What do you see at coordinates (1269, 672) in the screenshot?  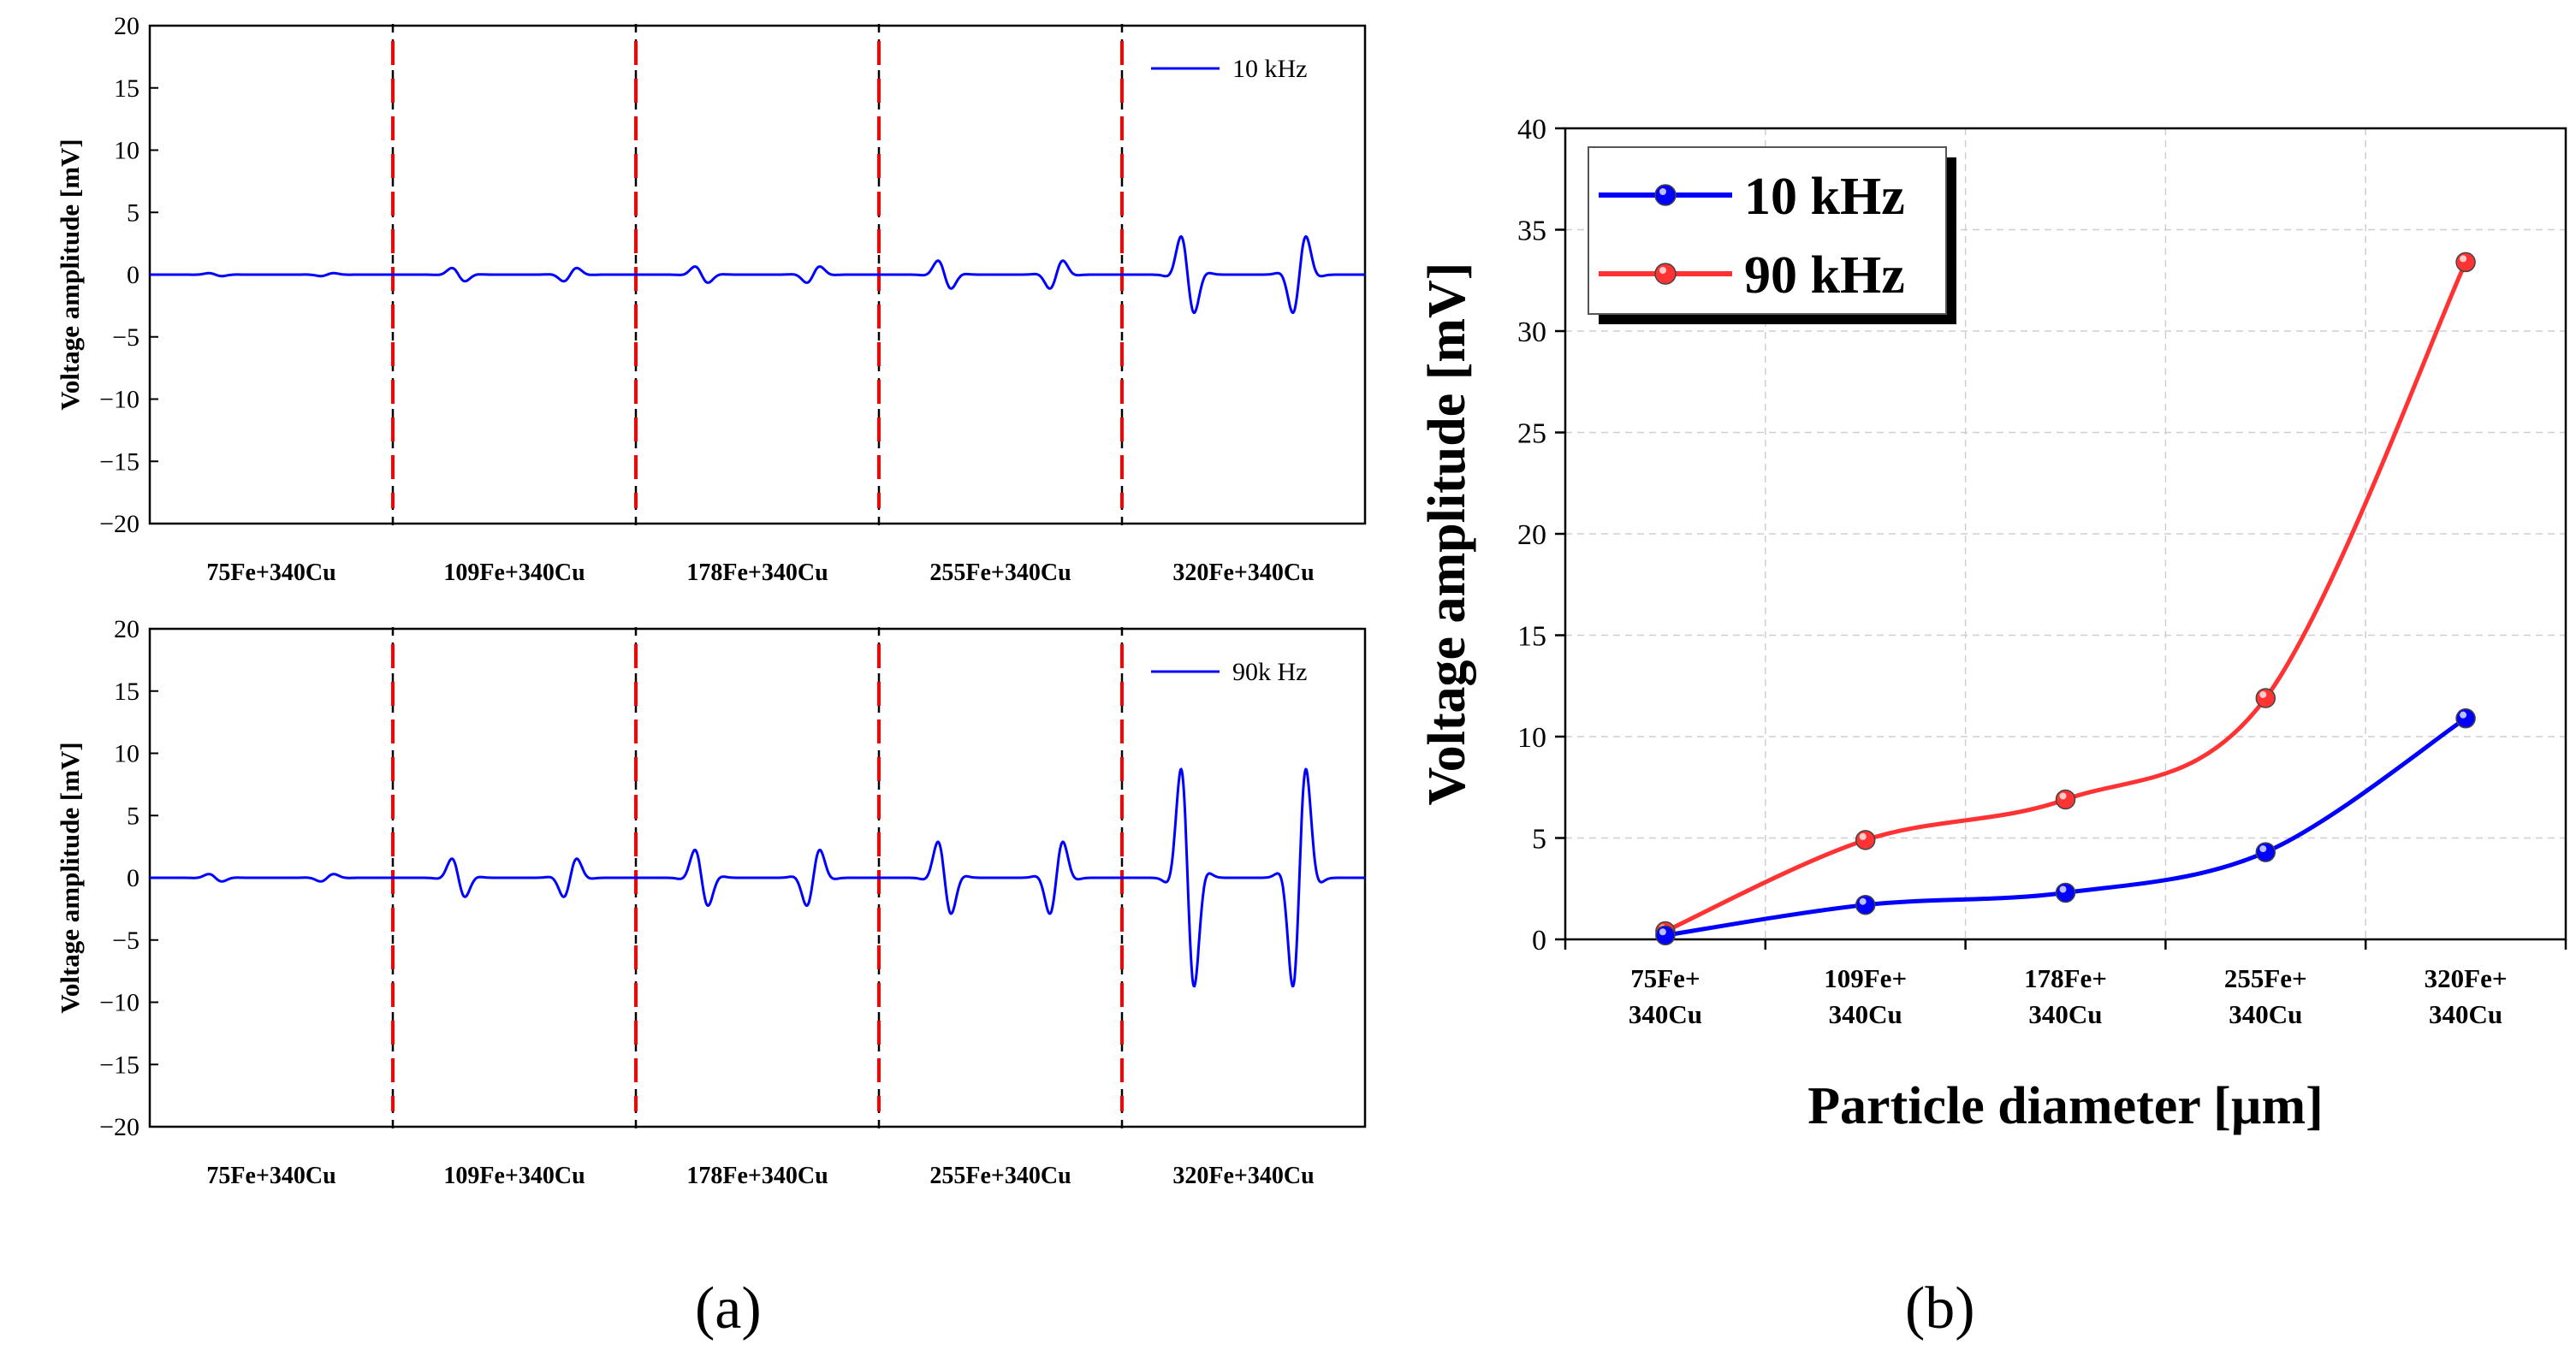 I see `legend-label: 90k Hz` at bounding box center [1269, 672].